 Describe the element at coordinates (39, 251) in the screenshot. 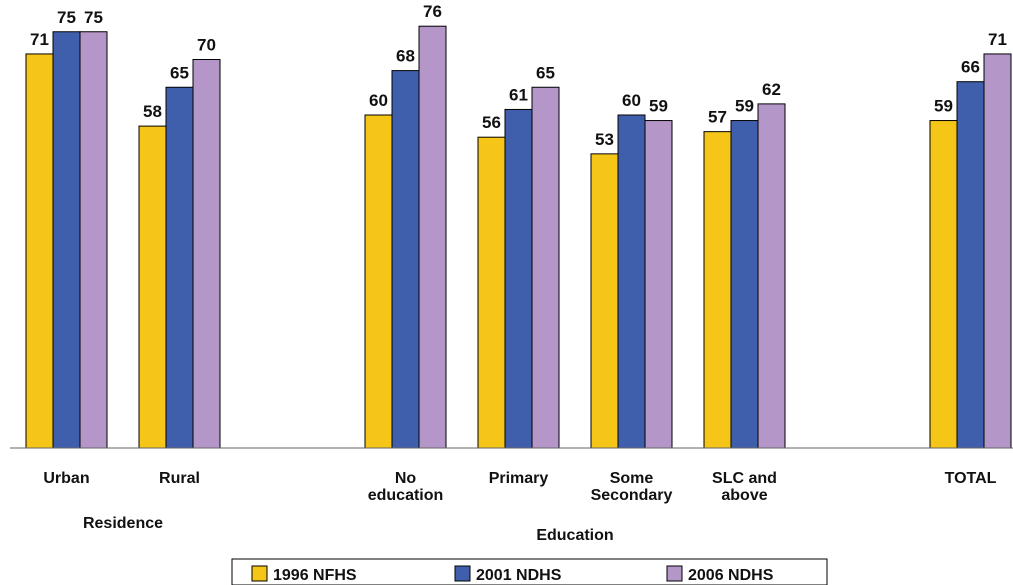

I see `bar-urban-1996-nfhs` at that location.